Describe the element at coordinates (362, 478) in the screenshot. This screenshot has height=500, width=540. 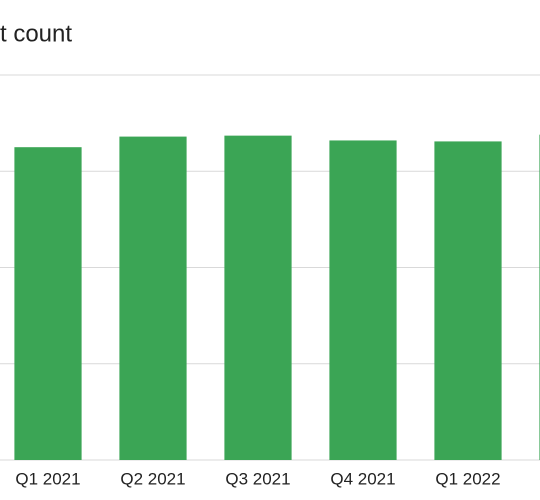
I see `x-tick-label: Q4 2021` at that location.